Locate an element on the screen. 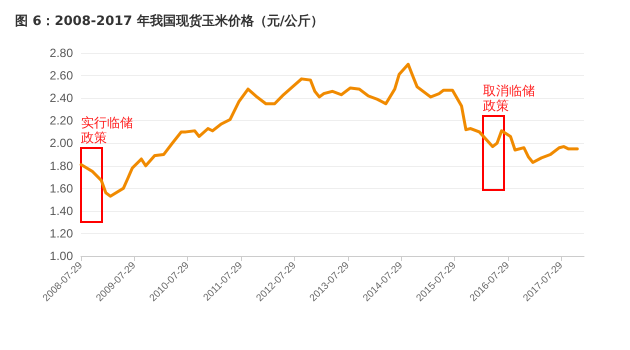 This screenshot has width=630, height=350. y-tick-label: 1.80 is located at coordinates (62, 165).